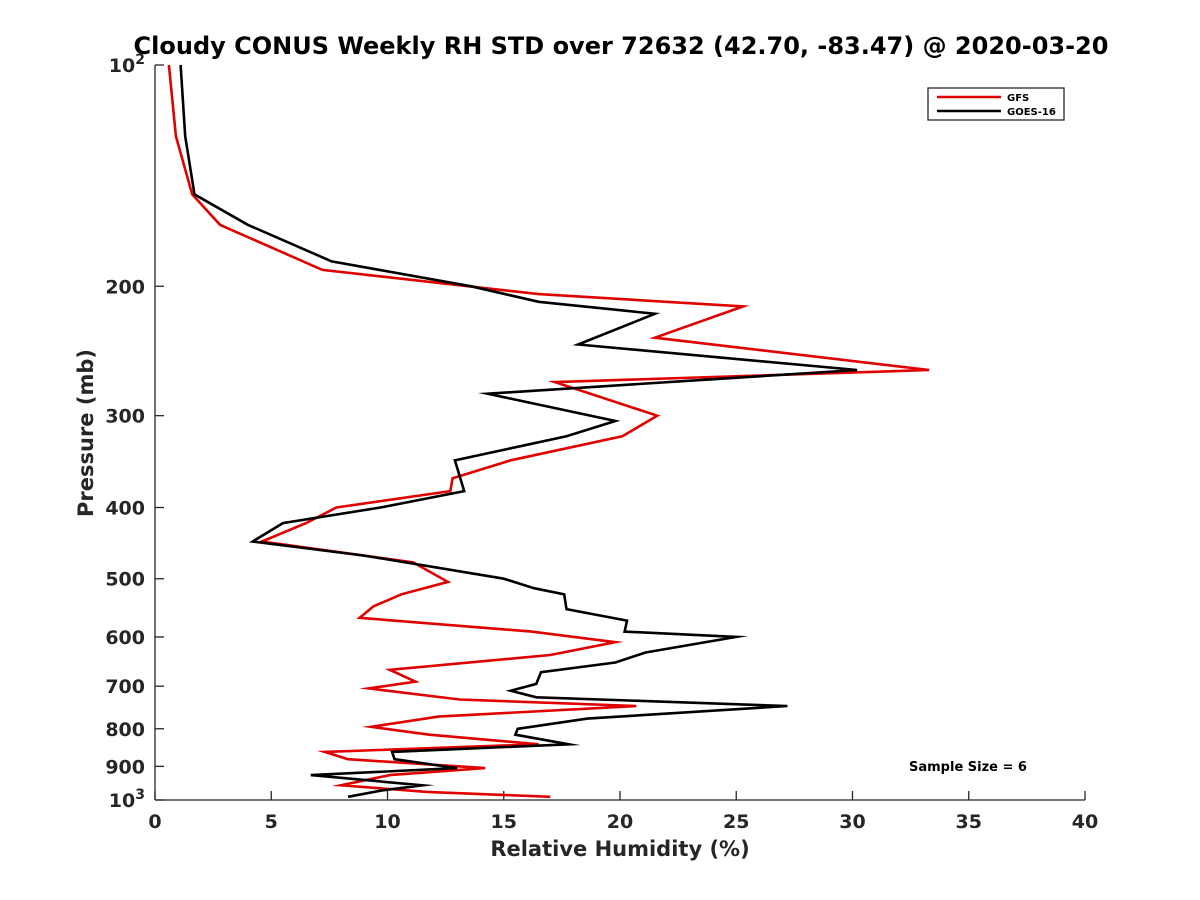 This screenshot has height=900, width=1200. I want to click on x-axis-label: Relative Humidity (%), so click(619, 849).